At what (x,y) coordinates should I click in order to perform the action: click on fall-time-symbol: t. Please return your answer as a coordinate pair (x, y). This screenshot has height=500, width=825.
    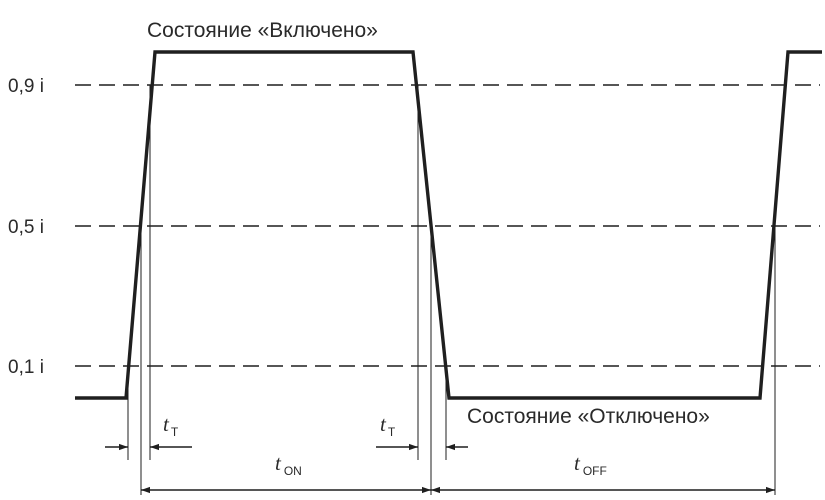
    Looking at the image, I should click on (383, 424).